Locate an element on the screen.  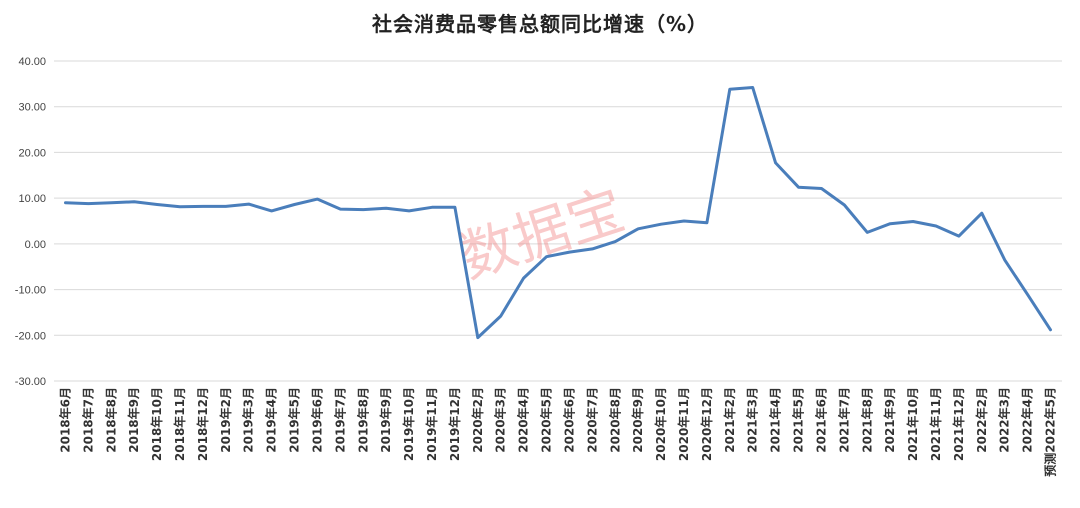
x-tick-label: 2021年6月 is located at coordinates (820, 420).